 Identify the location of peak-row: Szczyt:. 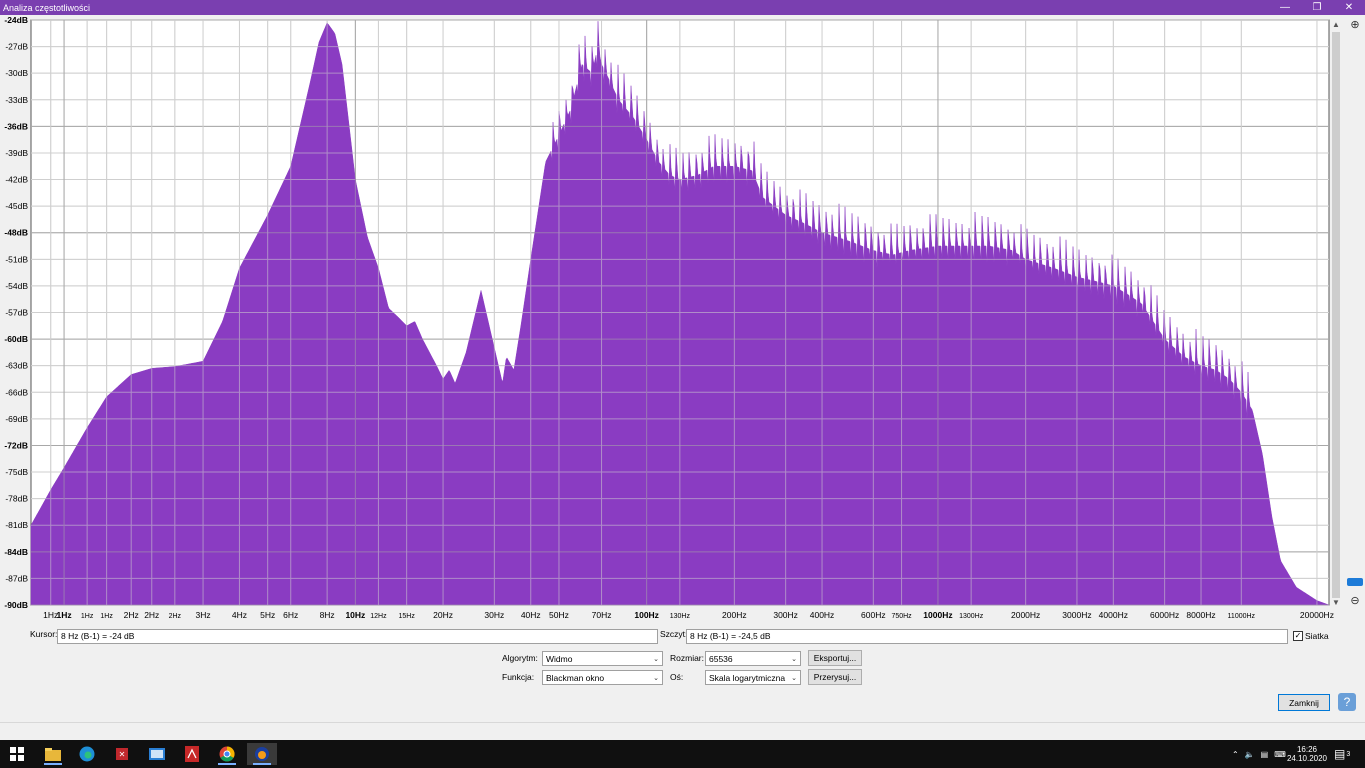
(673, 634).